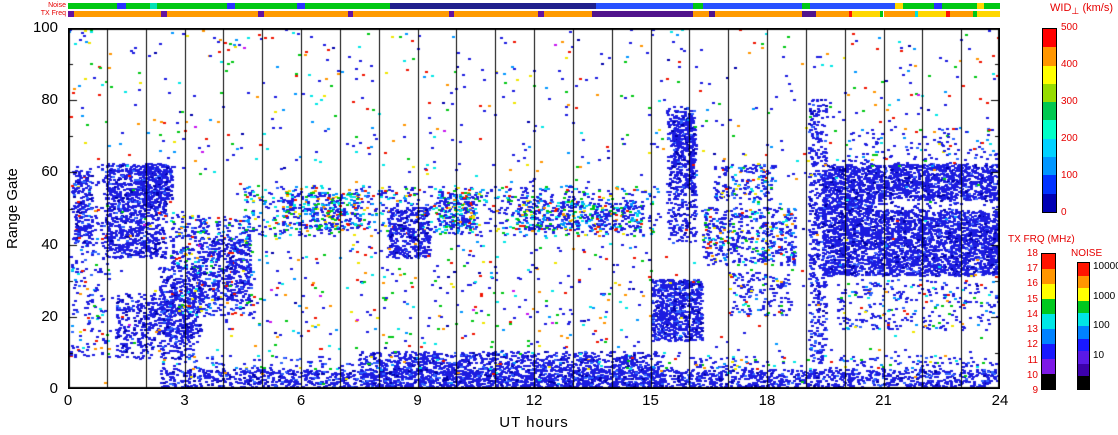 The height and width of the screenshot is (435, 1118). What do you see at coordinates (53, 13) in the screenshot?
I see `txfreq-strip-label: TX Freq` at bounding box center [53, 13].